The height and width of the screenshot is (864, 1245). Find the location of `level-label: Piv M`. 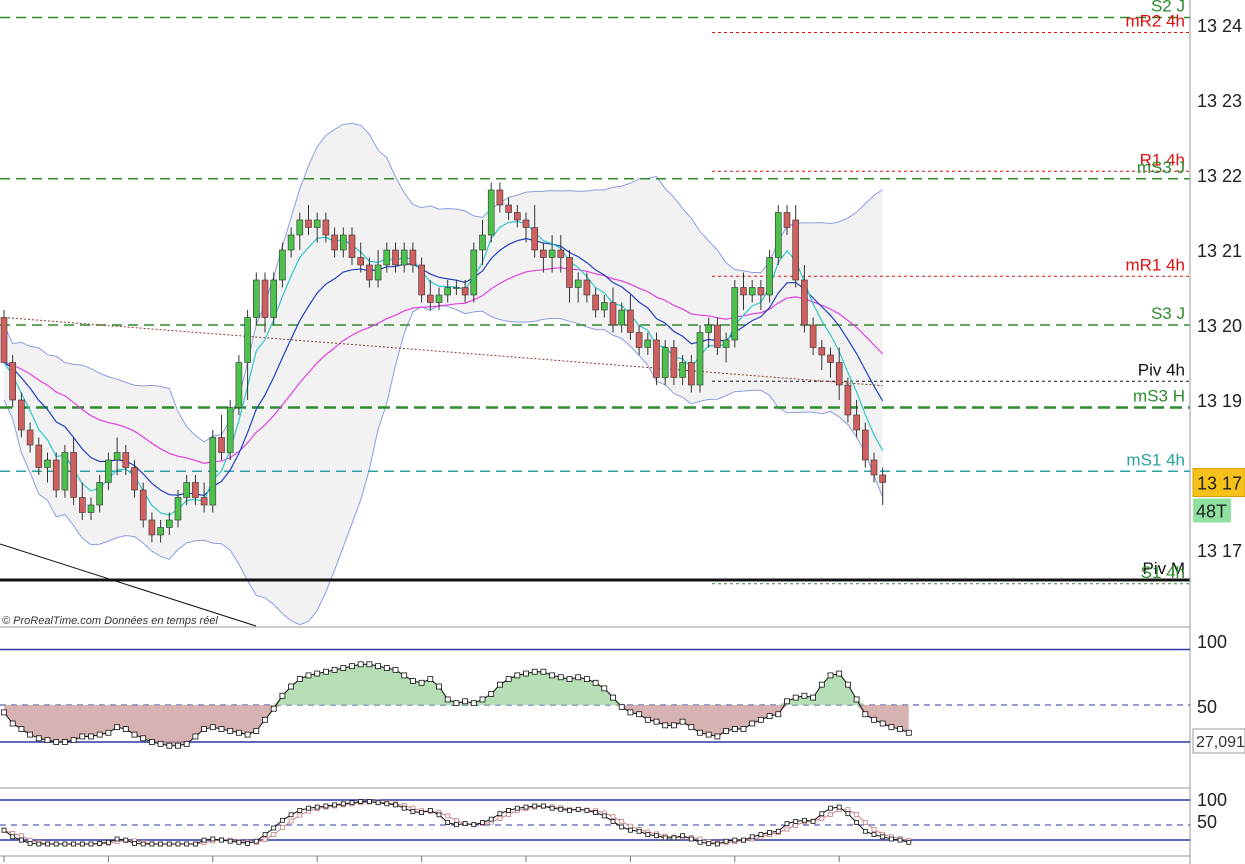

level-label: Piv M is located at coordinates (1164, 568).